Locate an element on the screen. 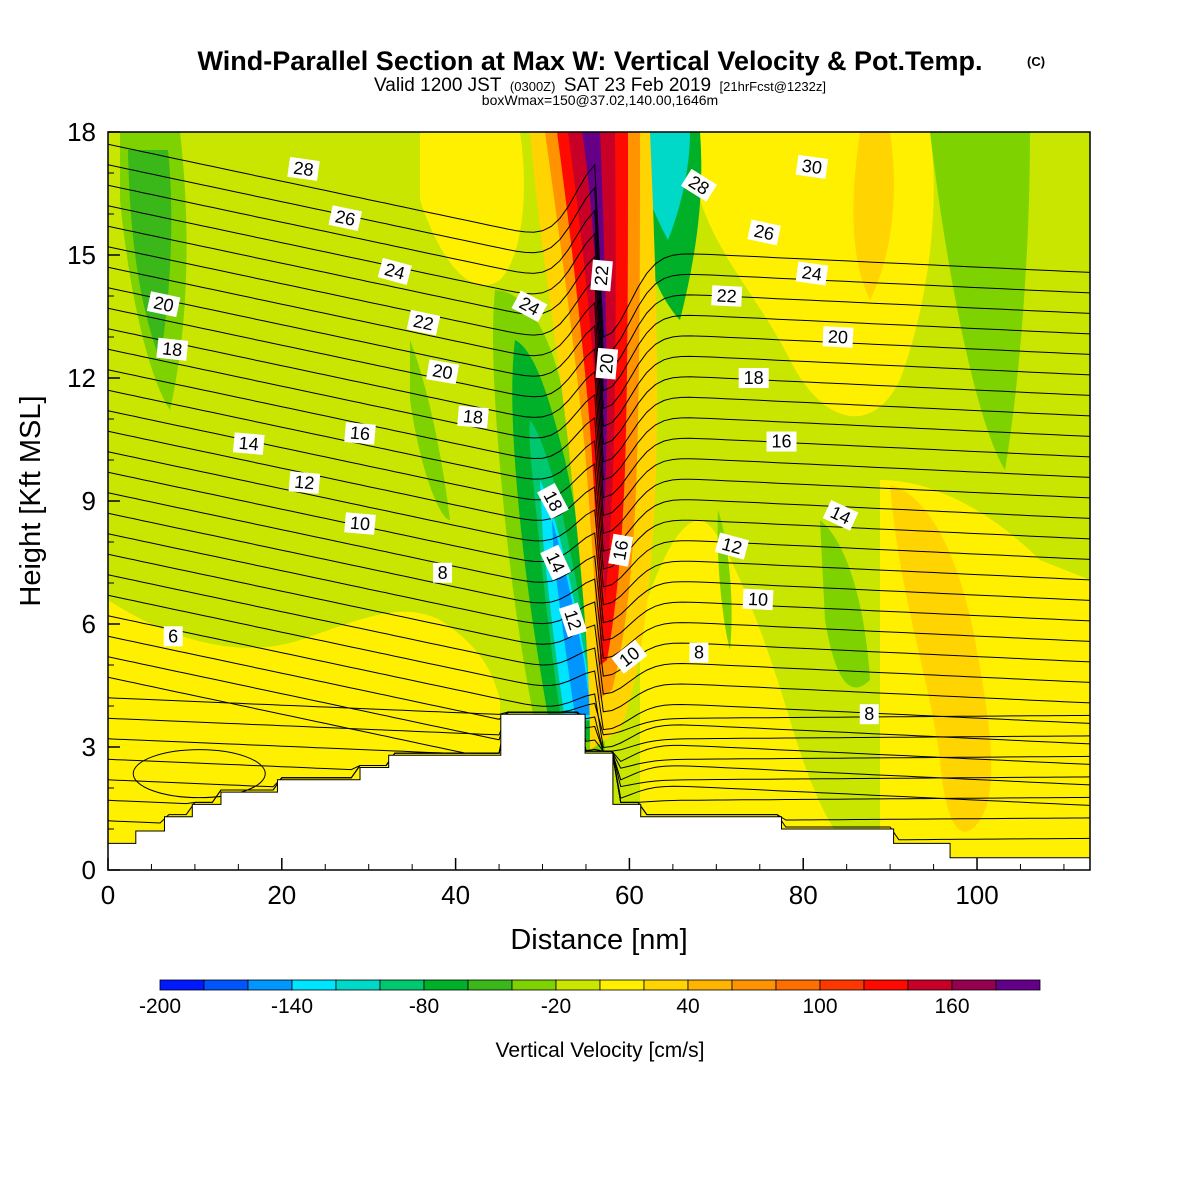 The height and width of the screenshot is (1200, 1200). colorbar-label: -80 is located at coordinates (424, 1006).